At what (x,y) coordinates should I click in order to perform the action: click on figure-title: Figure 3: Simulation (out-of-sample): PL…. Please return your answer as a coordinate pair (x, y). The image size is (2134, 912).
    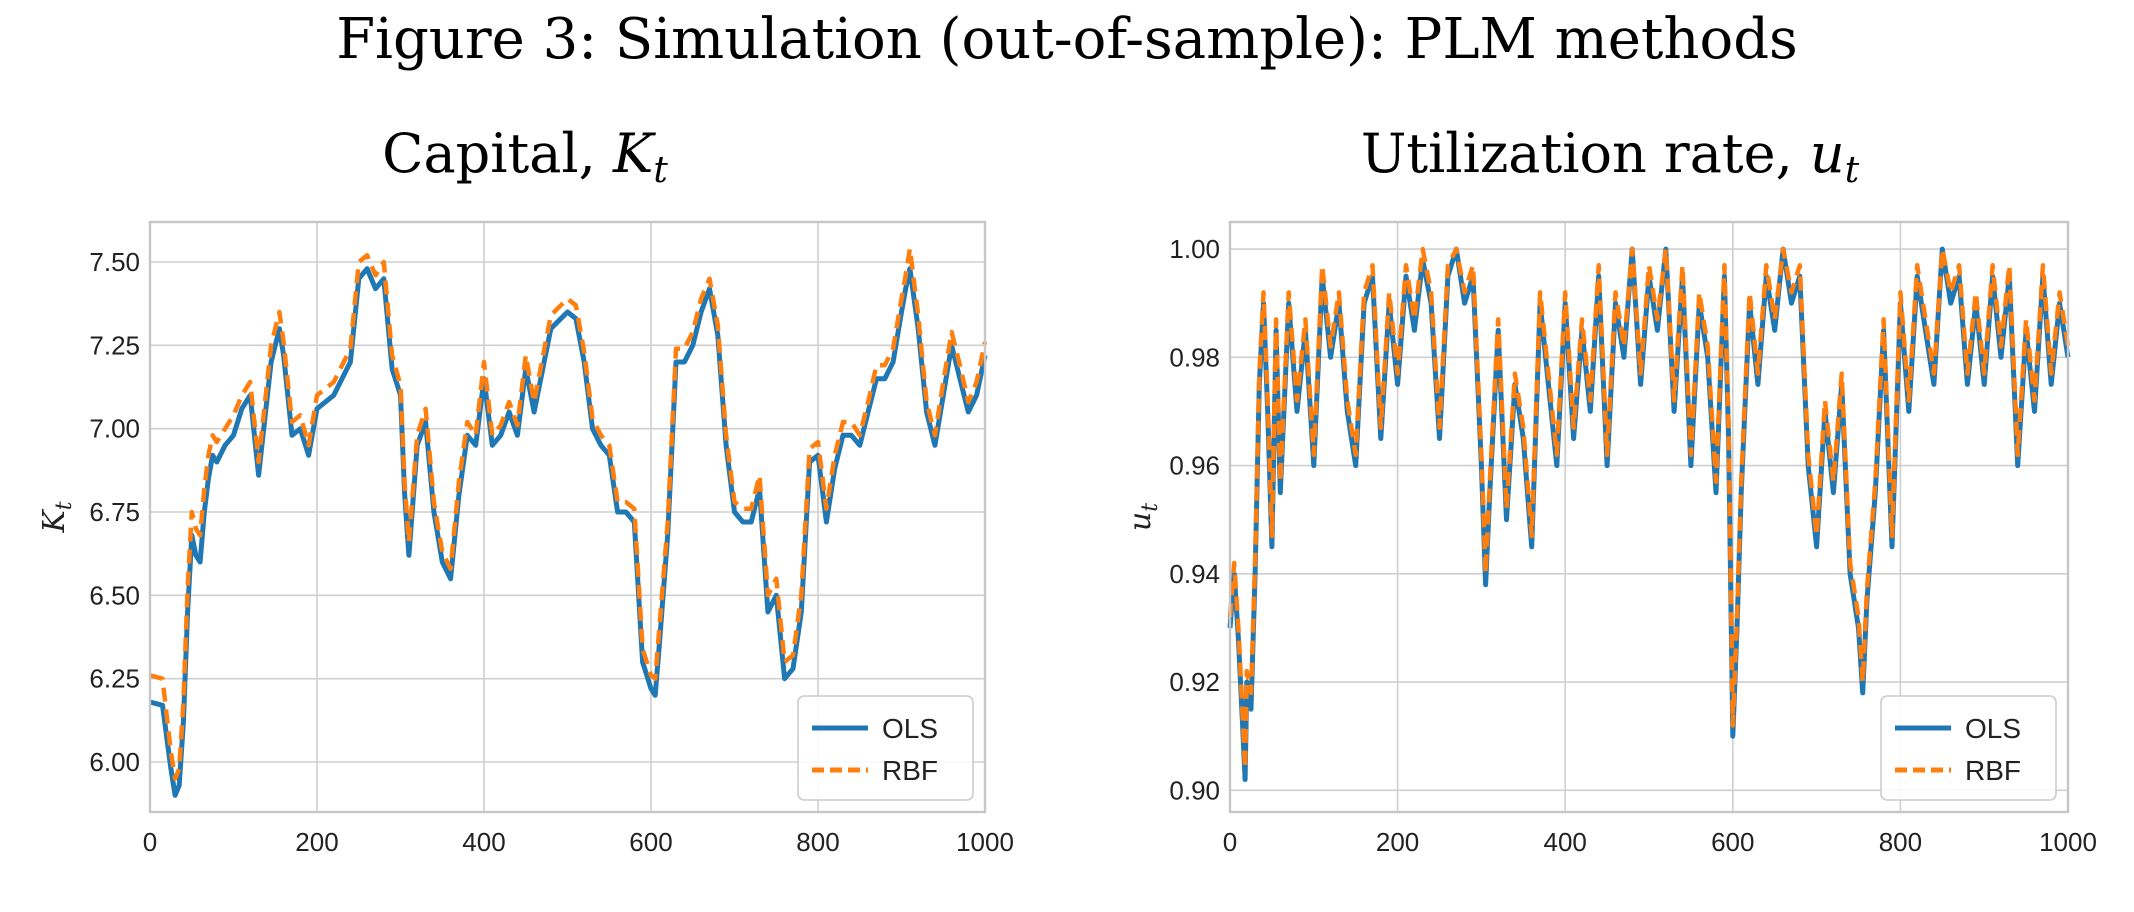
    Looking at the image, I should click on (1067, 39).